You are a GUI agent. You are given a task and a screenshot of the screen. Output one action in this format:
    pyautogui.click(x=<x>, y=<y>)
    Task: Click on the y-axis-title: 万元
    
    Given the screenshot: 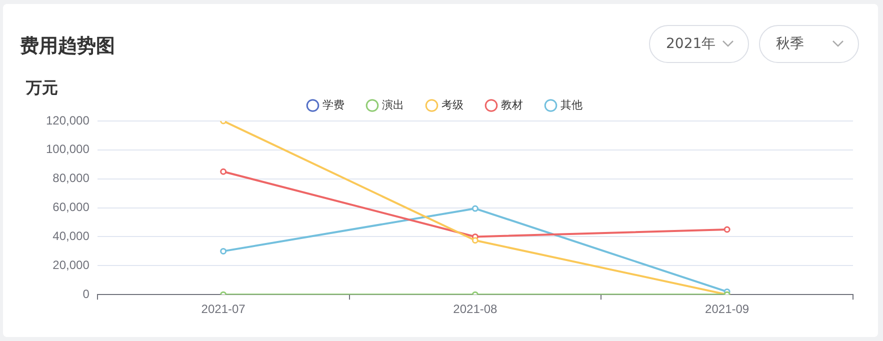 What is the action you would take?
    pyautogui.click(x=42, y=88)
    